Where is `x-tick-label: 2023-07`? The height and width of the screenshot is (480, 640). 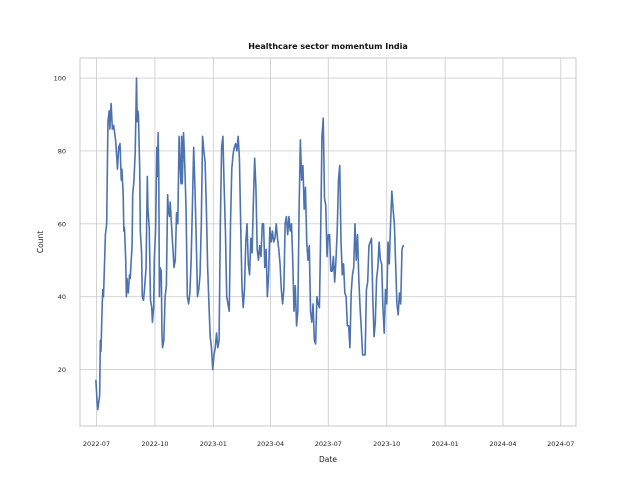 x-tick-label: 2023-07 is located at coordinates (328, 444).